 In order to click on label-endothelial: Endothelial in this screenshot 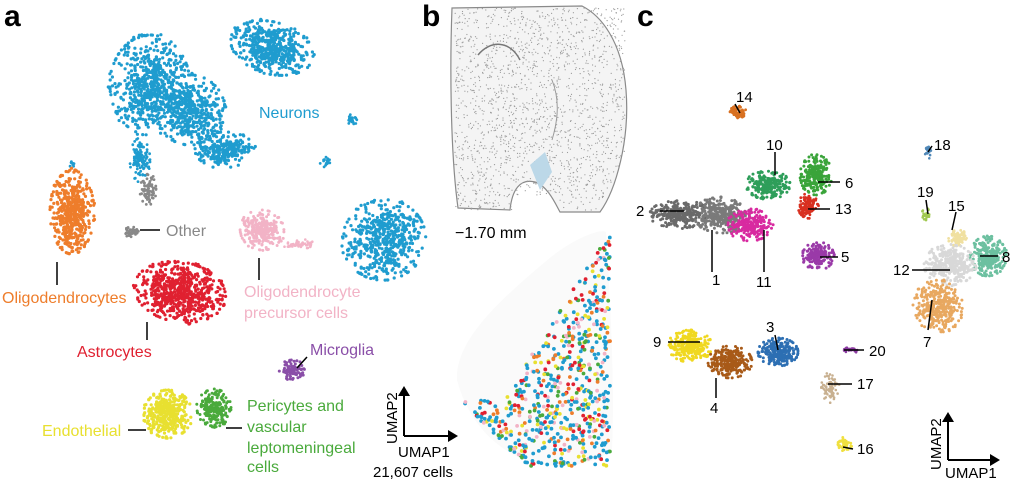, I will do `click(81, 431)`.